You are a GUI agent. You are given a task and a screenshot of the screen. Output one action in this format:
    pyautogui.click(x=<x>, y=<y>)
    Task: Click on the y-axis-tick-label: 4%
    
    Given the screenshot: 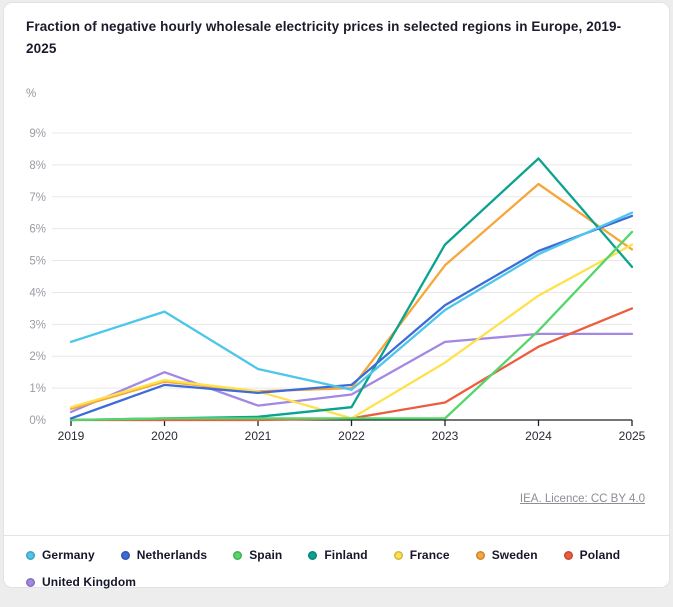 What is the action you would take?
    pyautogui.click(x=37, y=293)
    